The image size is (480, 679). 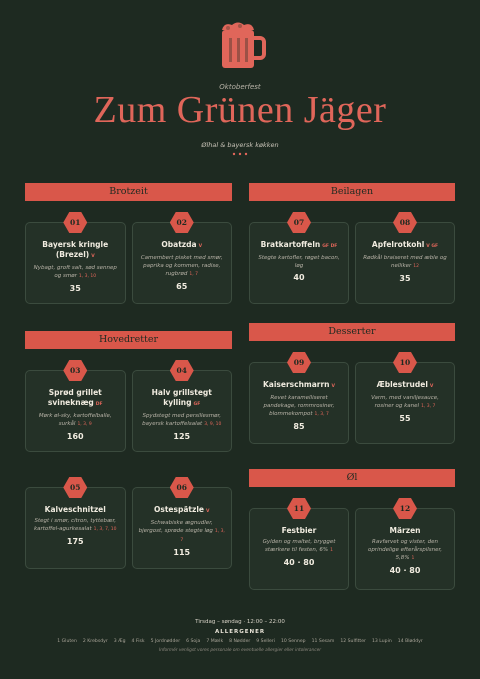 I want to click on item-tags: DF, so click(x=99, y=404).